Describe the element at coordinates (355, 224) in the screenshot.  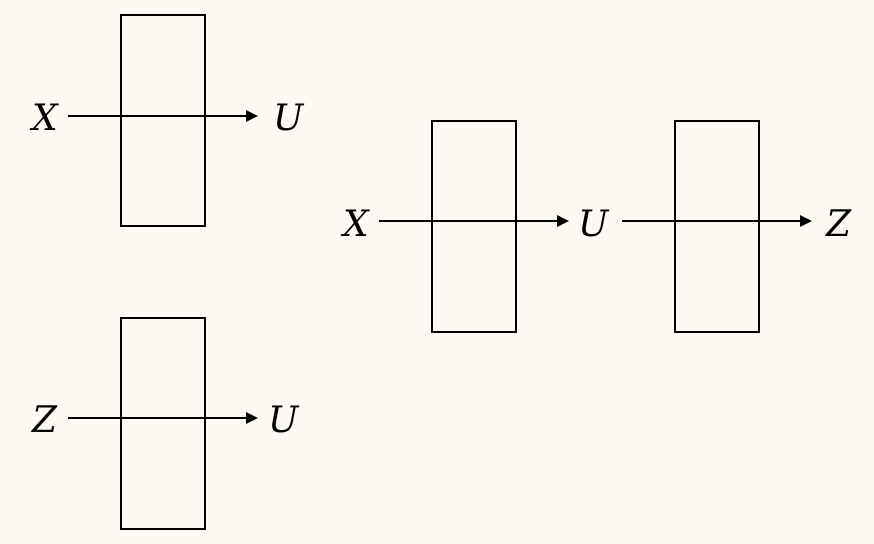
I see `input-label-right-chain: X` at that location.